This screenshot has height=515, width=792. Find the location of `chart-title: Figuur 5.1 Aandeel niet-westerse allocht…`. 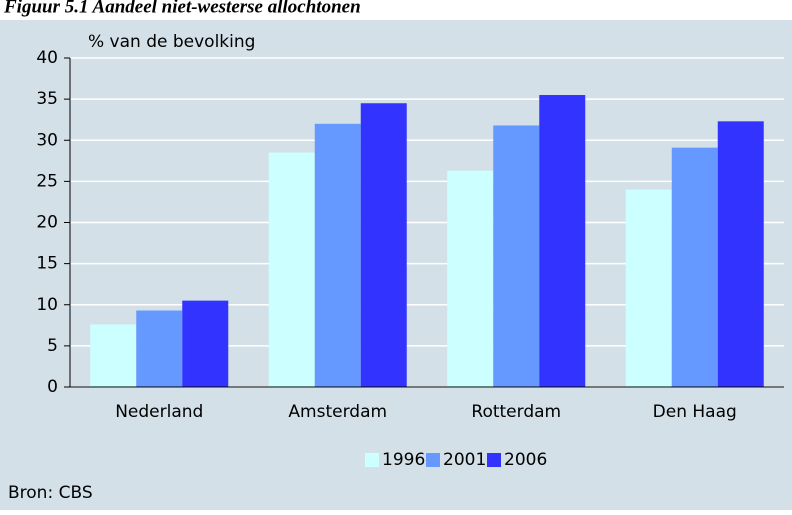

chart-title: Figuur 5.1 Aandeel niet-westerse allocht… is located at coordinates (182, 8).